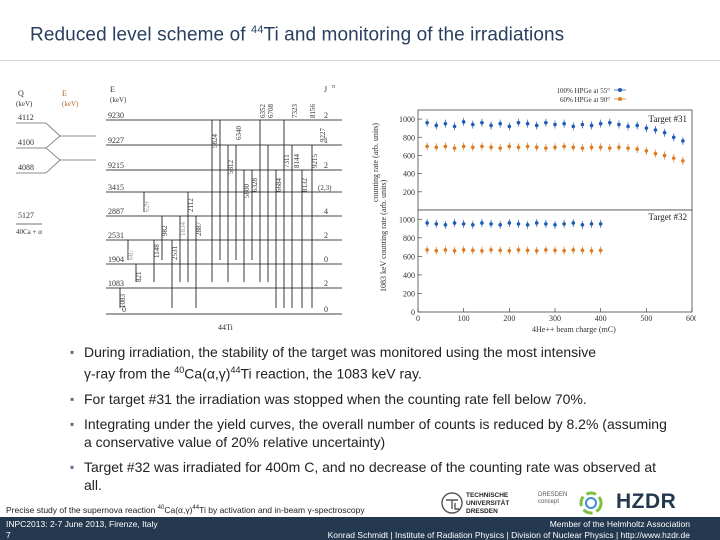 This screenshot has width=720, height=540. What do you see at coordinates (333, 87) in the screenshot?
I see `header-pi: π` at bounding box center [333, 87].